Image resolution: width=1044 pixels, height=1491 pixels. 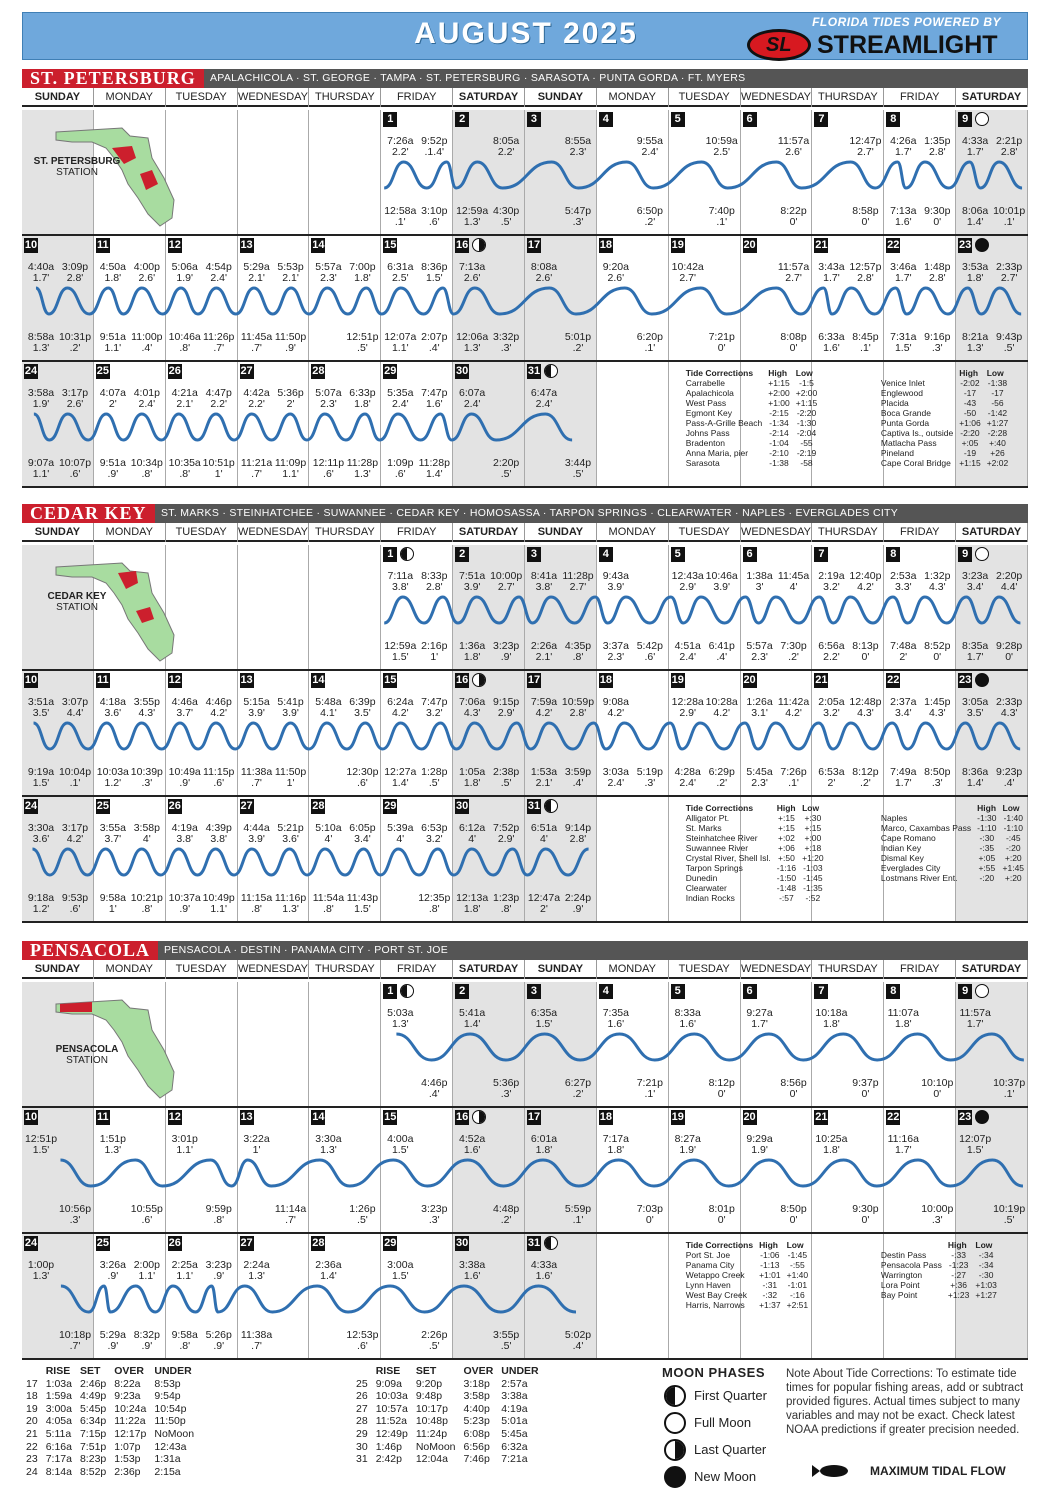 I want to click on day-number: 16, so click(x=462, y=680).